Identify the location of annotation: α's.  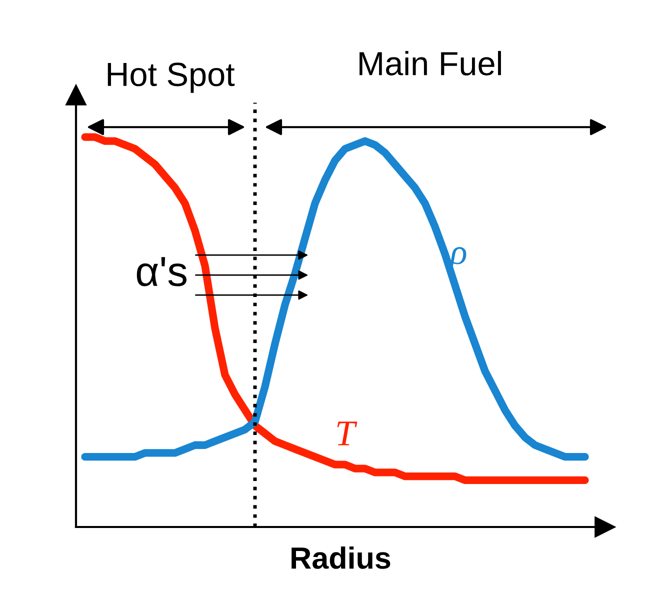
(161, 271).